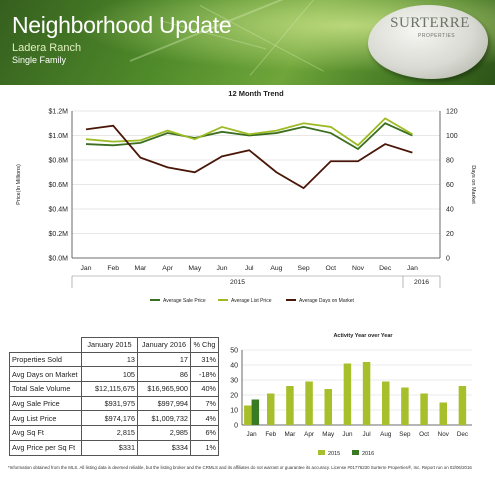 The height and width of the screenshot is (495, 495). What do you see at coordinates (204, 433) in the screenshot?
I see `cell-change: 6%` at bounding box center [204, 433].